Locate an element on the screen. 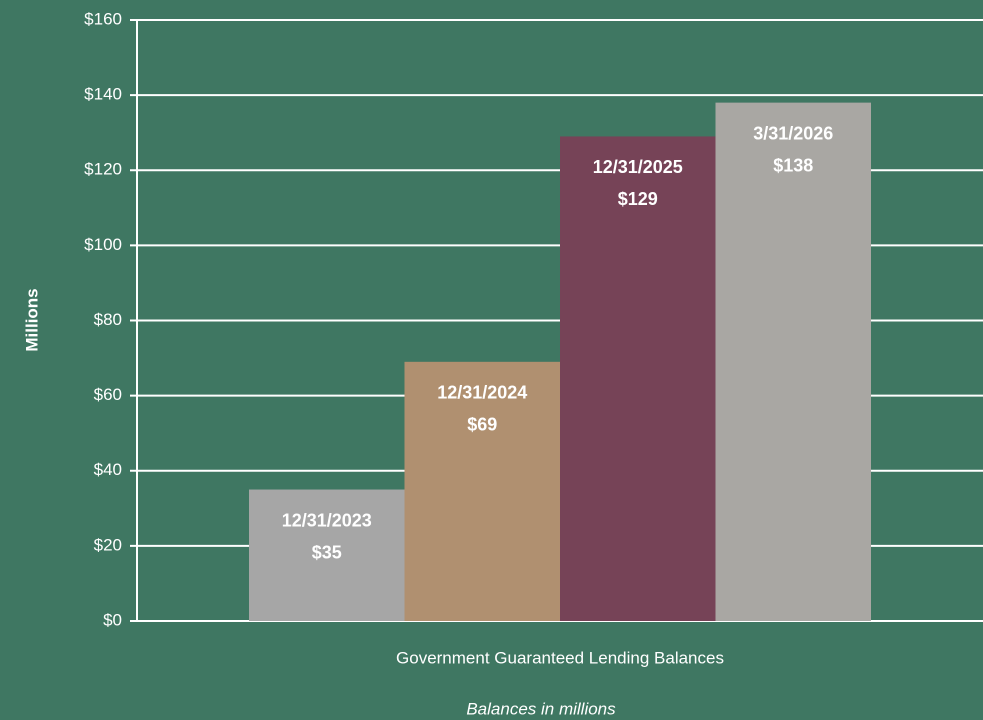 This screenshot has width=983, height=720. y-tick-label: $160 is located at coordinates (103, 18).